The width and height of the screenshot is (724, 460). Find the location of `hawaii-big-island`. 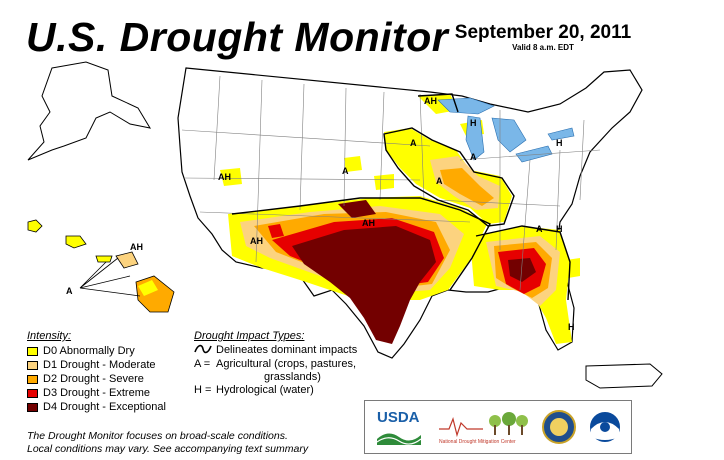

hawaii-big-island is located at coordinates (155, 294).